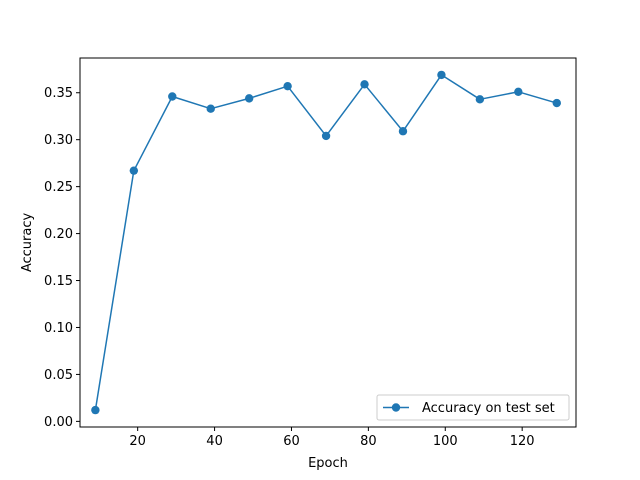 The width and height of the screenshot is (640, 480). What do you see at coordinates (58, 93) in the screenshot?
I see `y-tick-label: 0.35` at bounding box center [58, 93].